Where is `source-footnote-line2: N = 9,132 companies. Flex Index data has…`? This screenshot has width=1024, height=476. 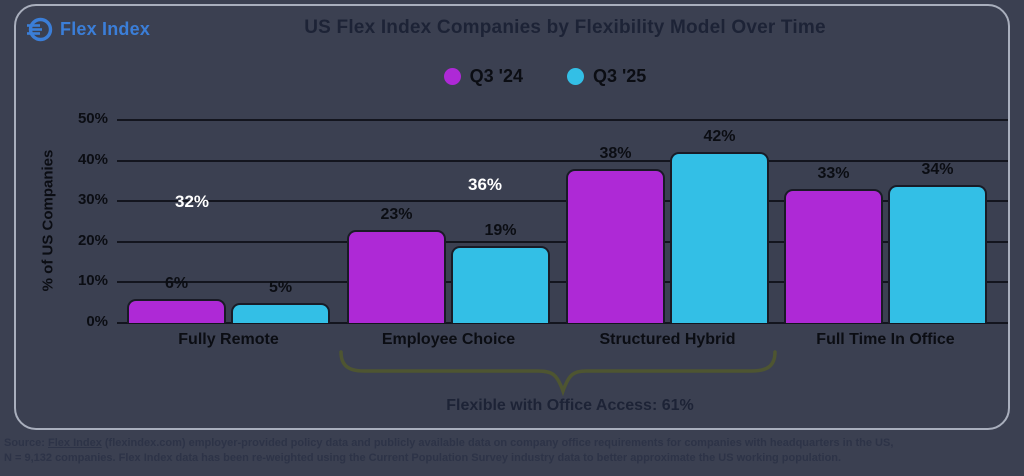
source-footnote-line2: N = 9,132 companies. Flex Index data has… is located at coordinates (423, 458).